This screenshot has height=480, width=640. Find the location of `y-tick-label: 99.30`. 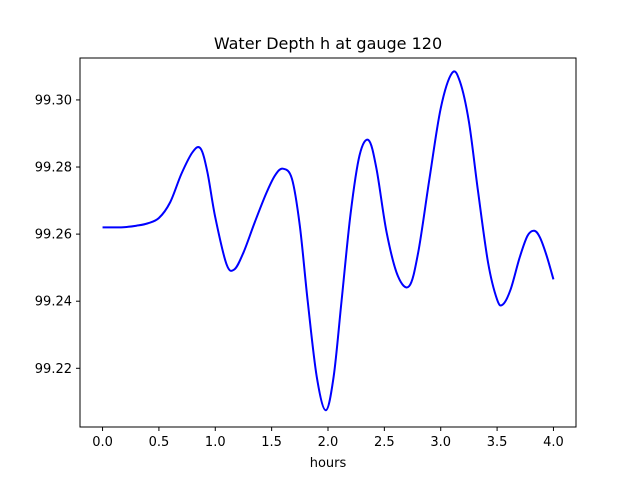

y-tick-label: 99.30 is located at coordinates (53, 100).